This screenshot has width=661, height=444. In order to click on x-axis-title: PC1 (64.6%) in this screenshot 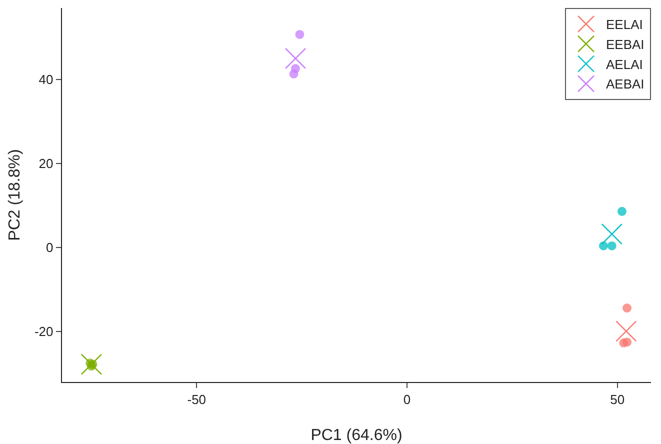, I will do `click(356, 435)`.